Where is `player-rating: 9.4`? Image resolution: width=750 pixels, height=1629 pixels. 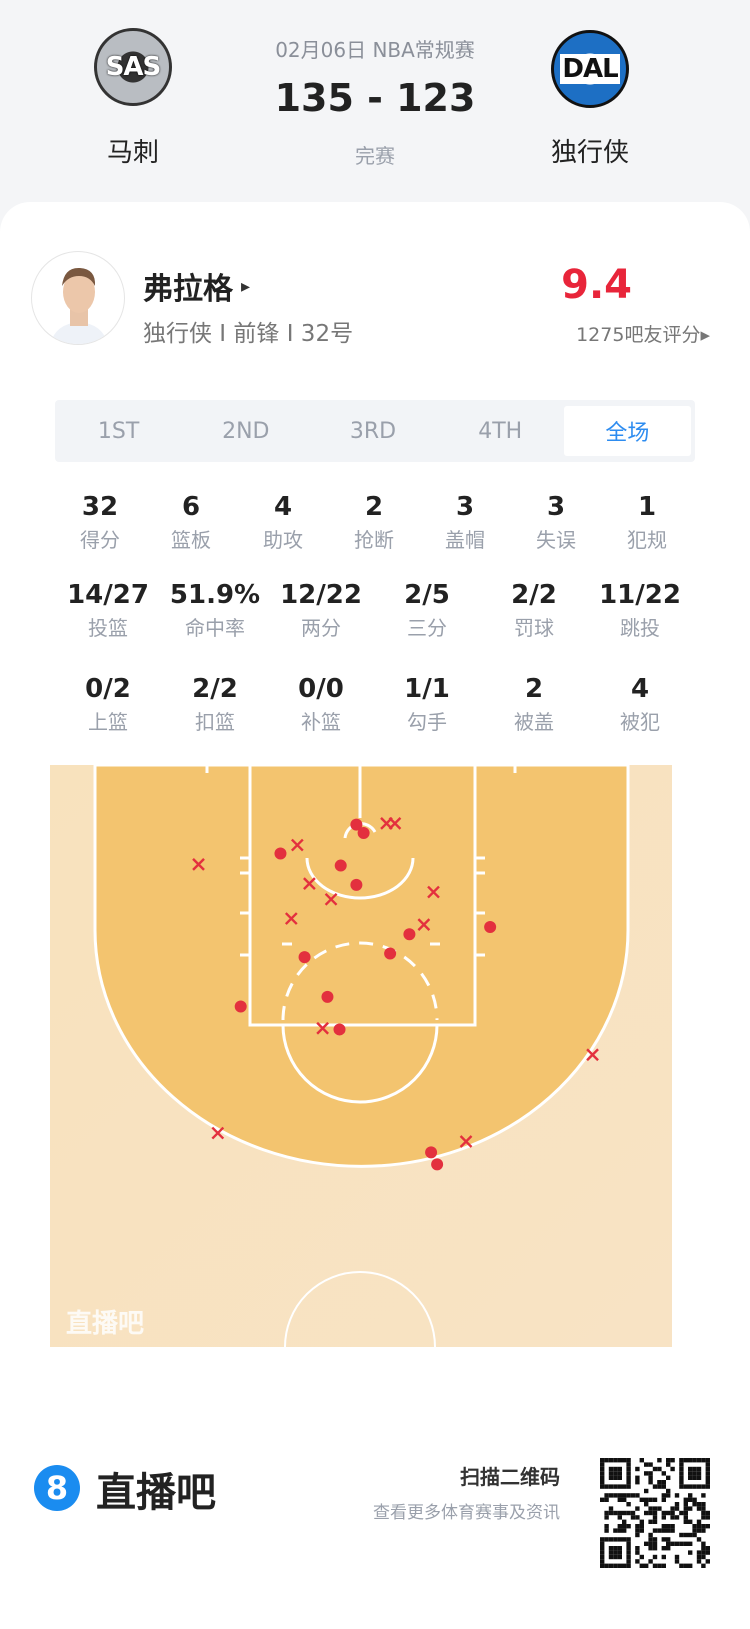 player-rating: 9.4 is located at coordinates (596, 285).